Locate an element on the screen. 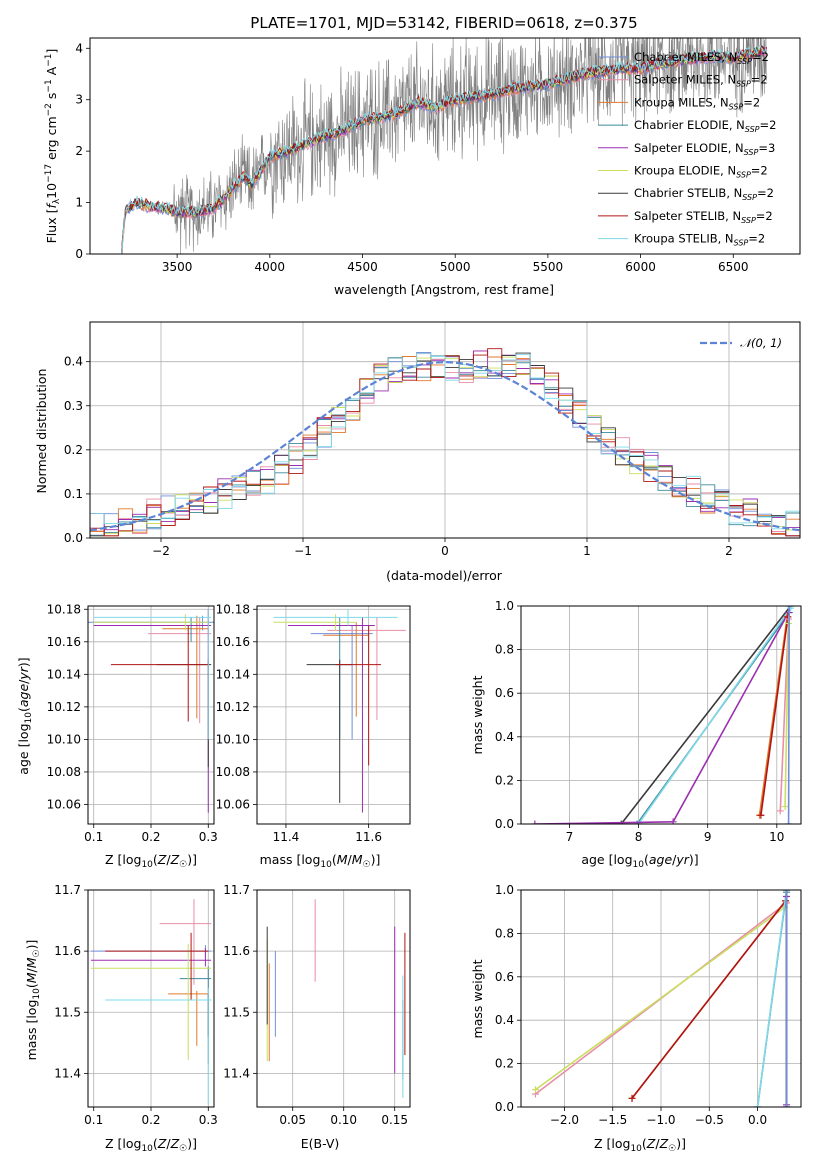 This screenshot has width=819, height=1170. weight-vs-Z-marker-salpeter-stelib is located at coordinates (632, 1098).